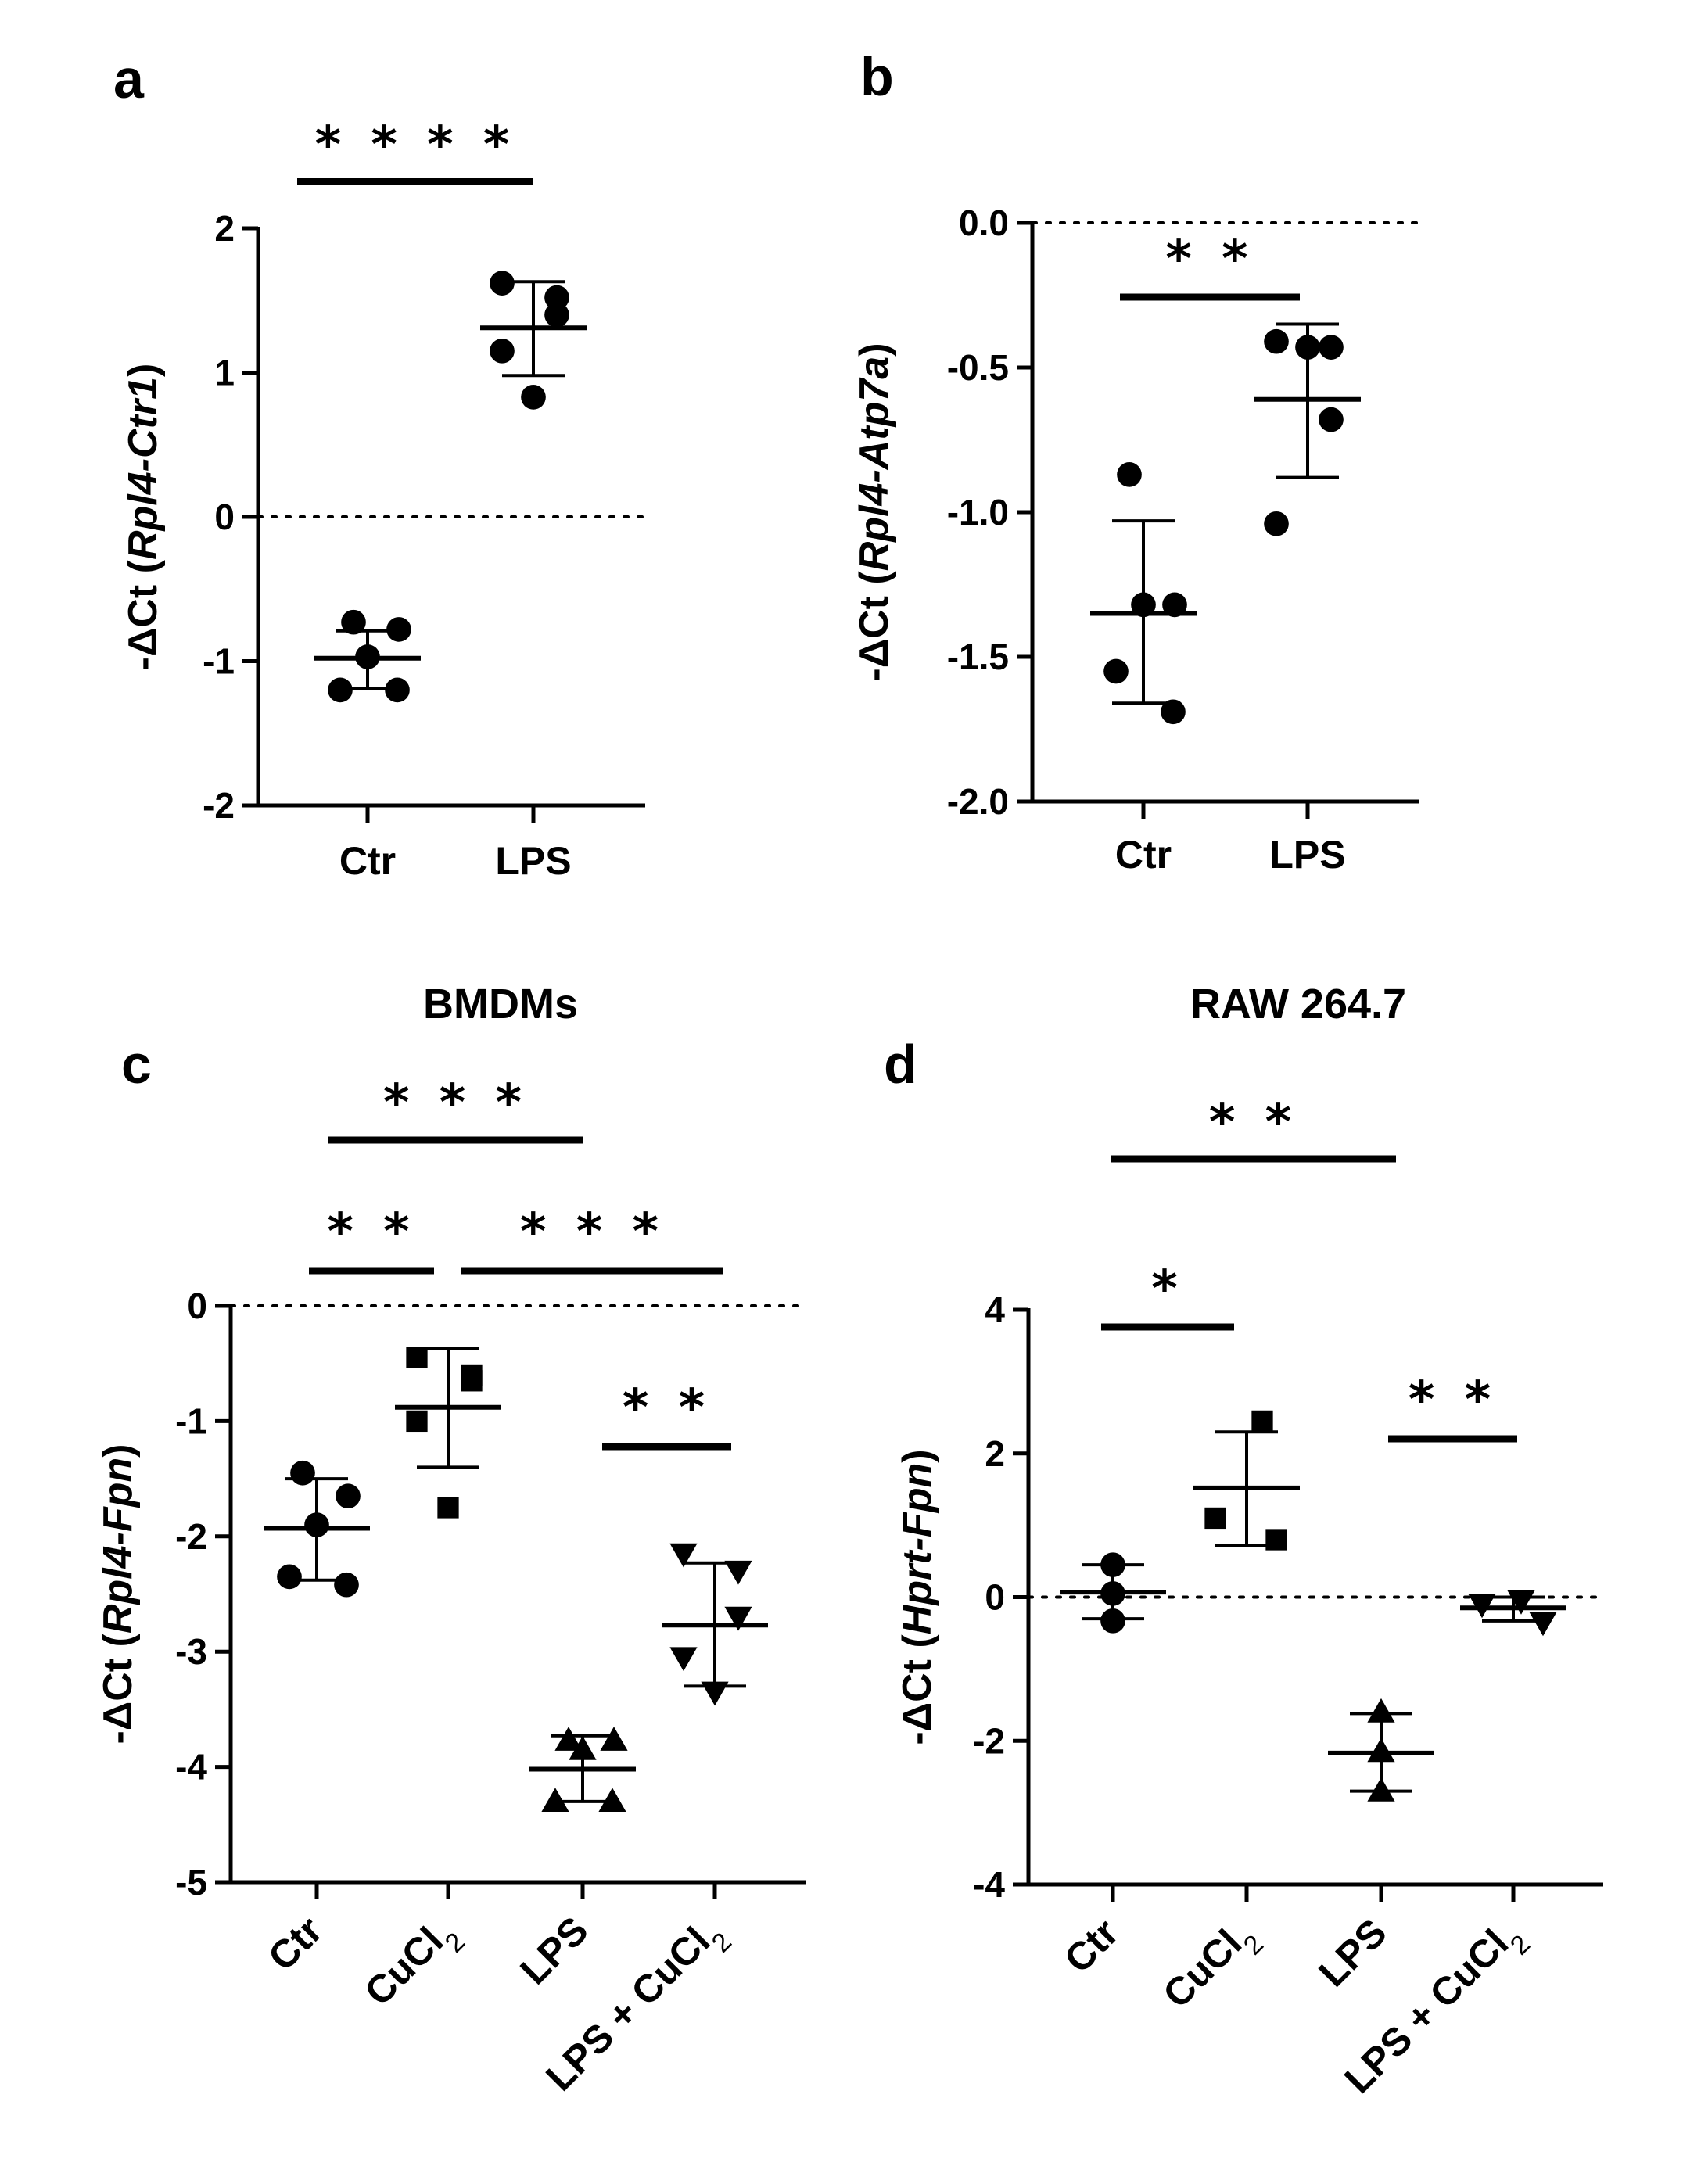  I want to click on significance-label: * * * *, so click(416, 145).